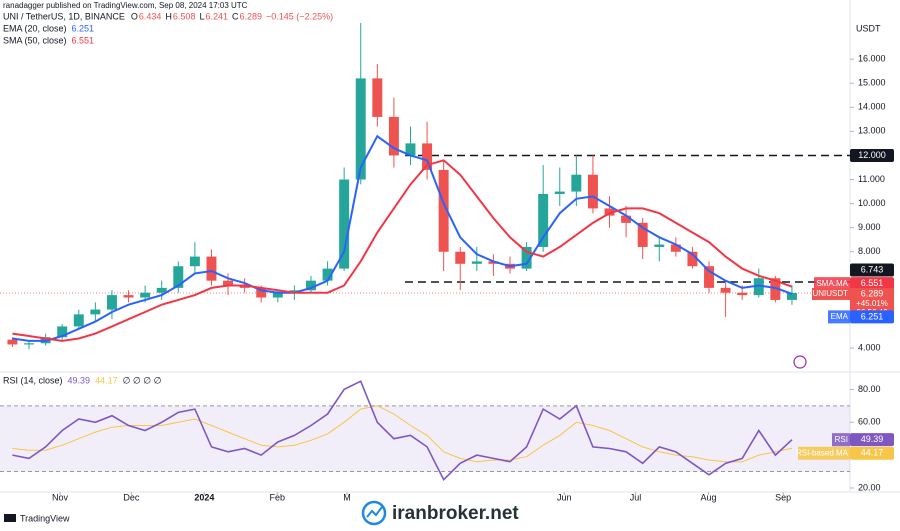  Describe the element at coordinates (872, 293) in the screenshot. I see `last-price: 6.289` at that location.